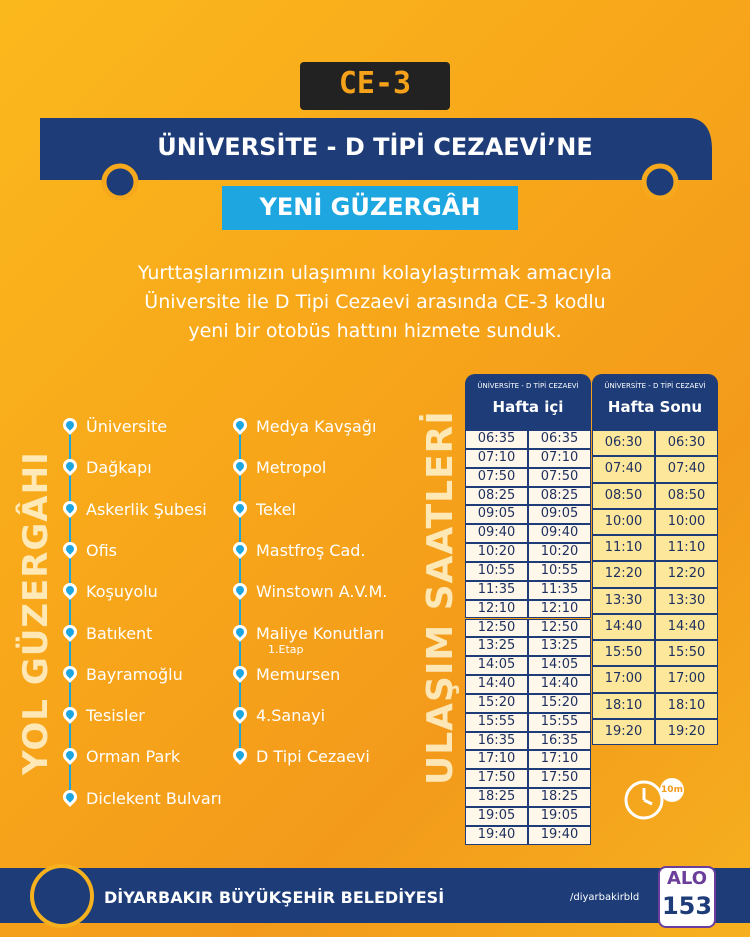  I want to click on stop: Tekel, so click(276, 509).